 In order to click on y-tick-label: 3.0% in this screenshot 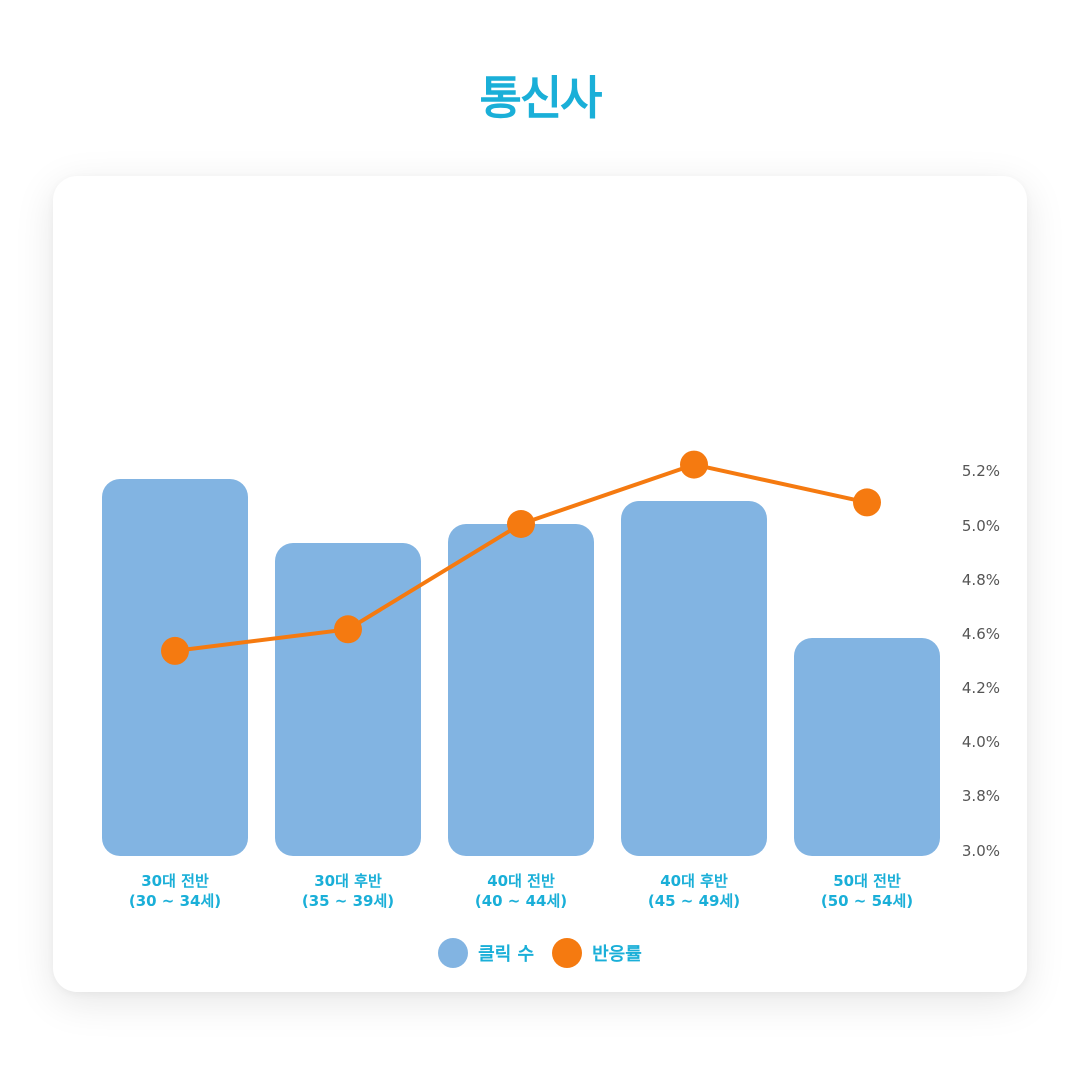, I will do `click(981, 851)`.